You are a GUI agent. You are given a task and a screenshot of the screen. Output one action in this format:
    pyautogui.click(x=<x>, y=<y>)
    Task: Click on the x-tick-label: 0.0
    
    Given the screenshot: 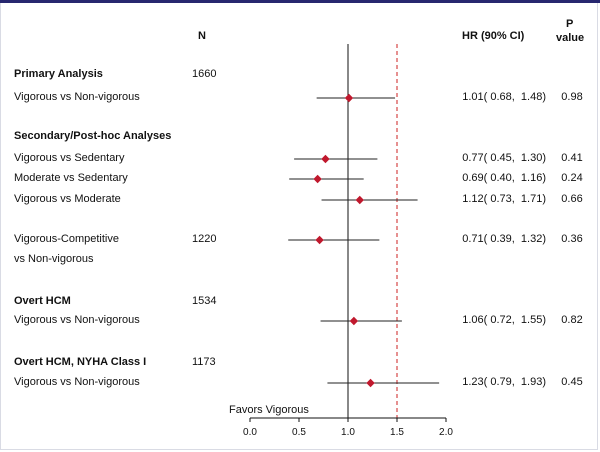 What is the action you would take?
    pyautogui.click(x=250, y=432)
    